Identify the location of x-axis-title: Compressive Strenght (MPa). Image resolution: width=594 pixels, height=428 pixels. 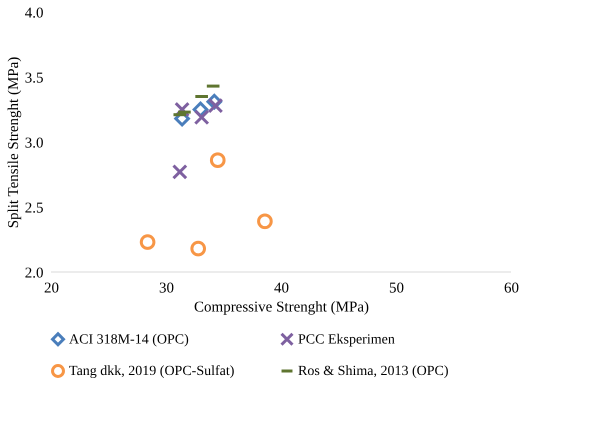
(281, 308).